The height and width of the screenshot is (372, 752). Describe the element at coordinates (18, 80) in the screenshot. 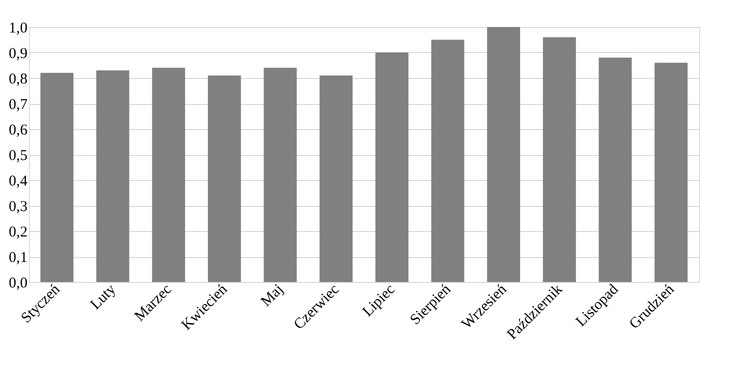

I see `y-tick-label: 0,8` at that location.